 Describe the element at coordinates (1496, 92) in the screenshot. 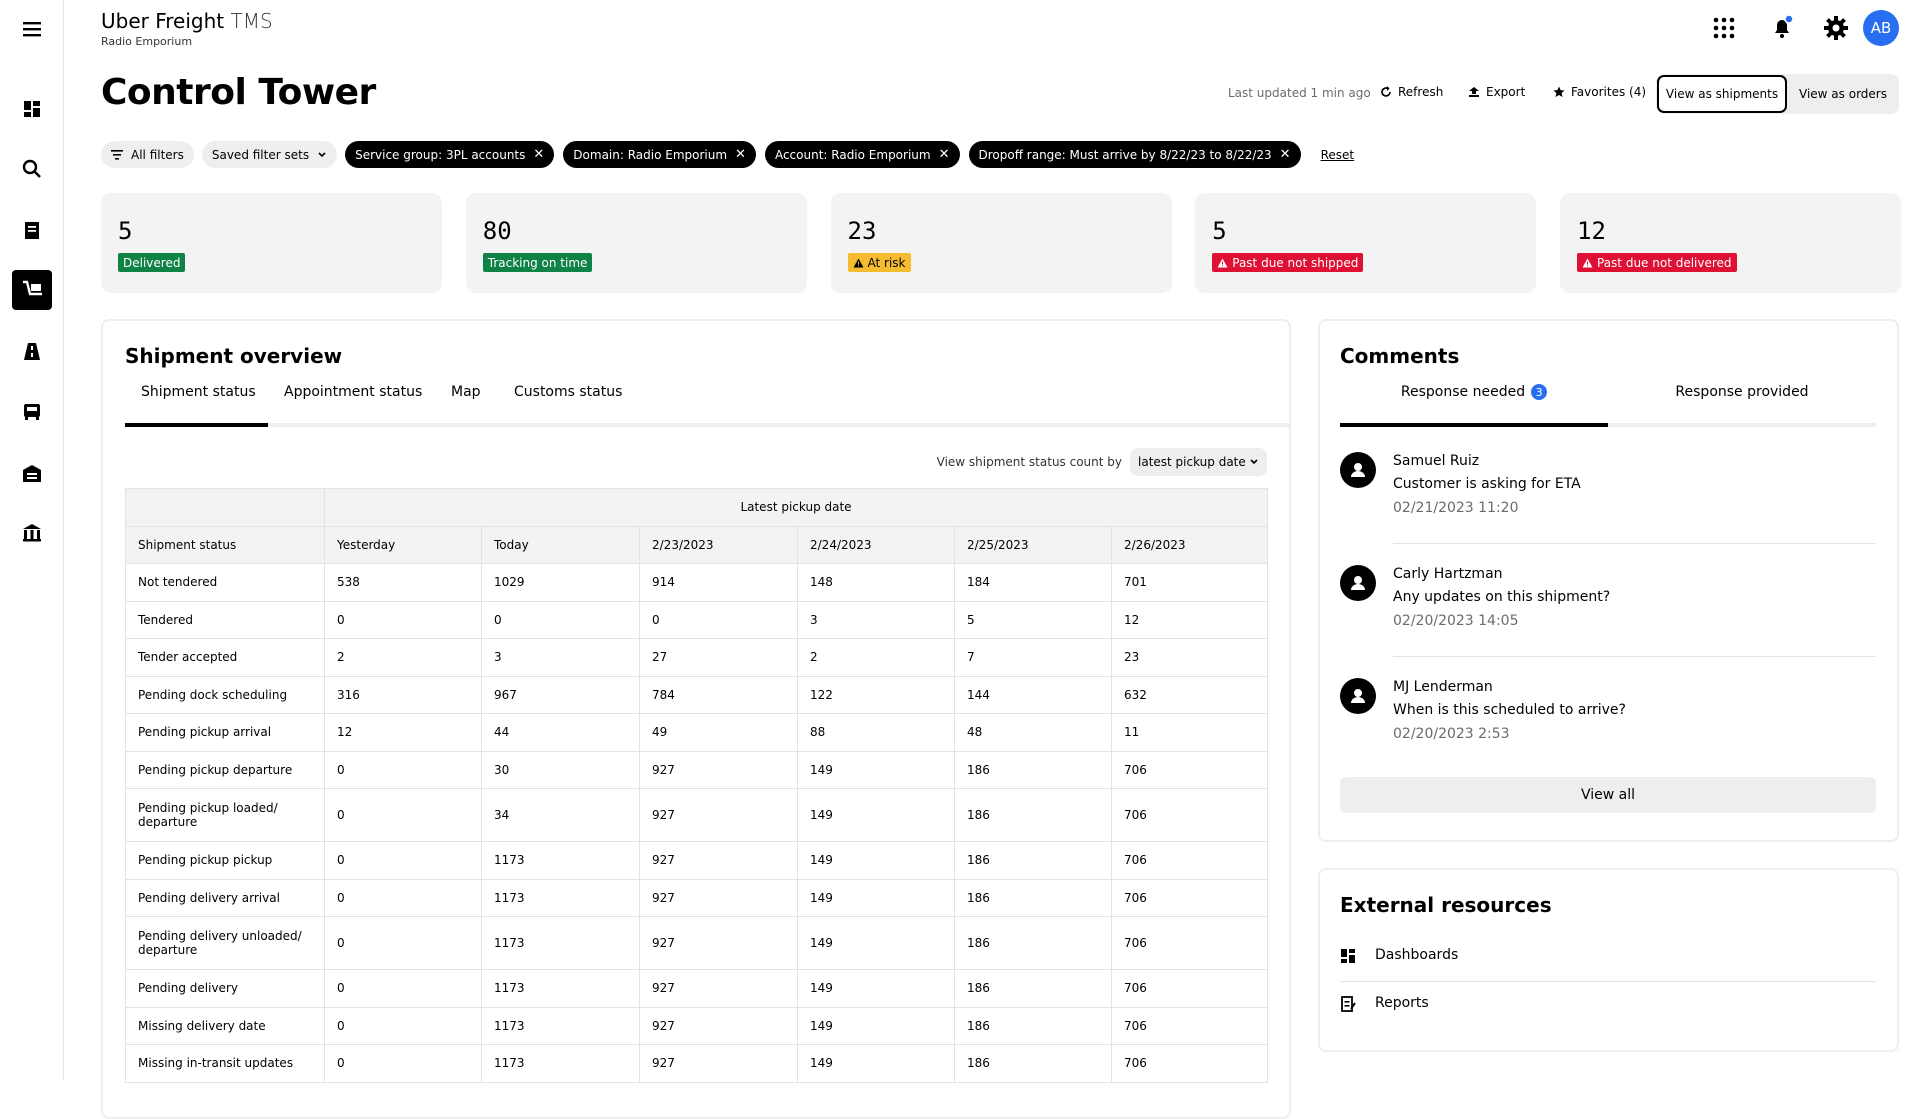

I see `export-button: Export` at that location.